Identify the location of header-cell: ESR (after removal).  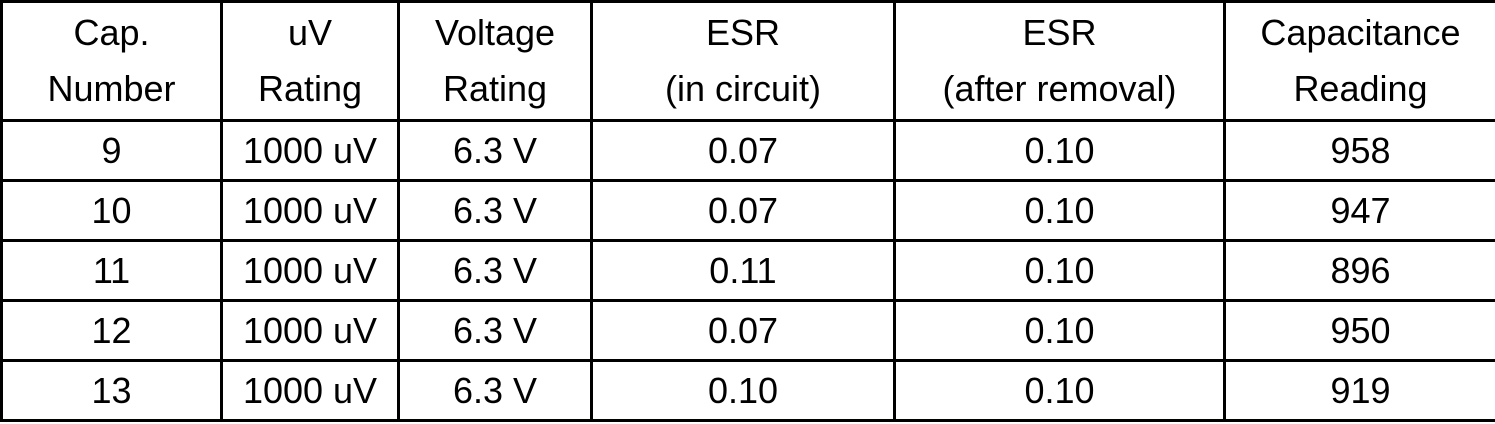
(1059, 61).